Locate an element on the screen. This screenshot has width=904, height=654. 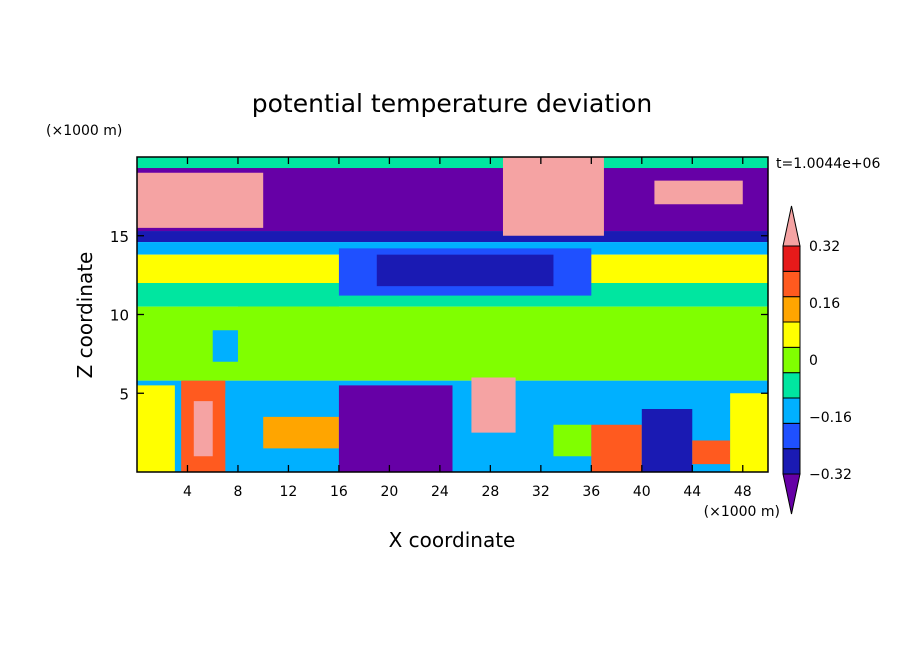
x-tick-label: 4 is located at coordinates (187, 492).